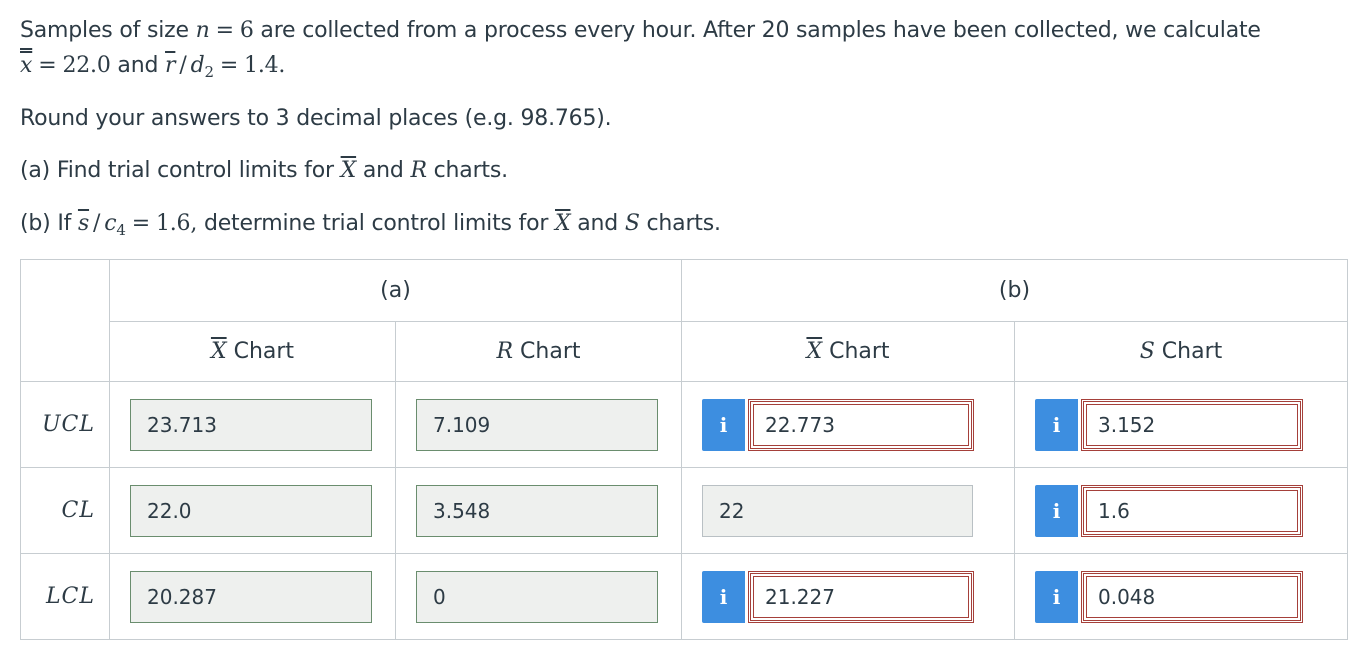 This screenshot has height=668, width=1362. I want to click on math-c: c, so click(110, 223).